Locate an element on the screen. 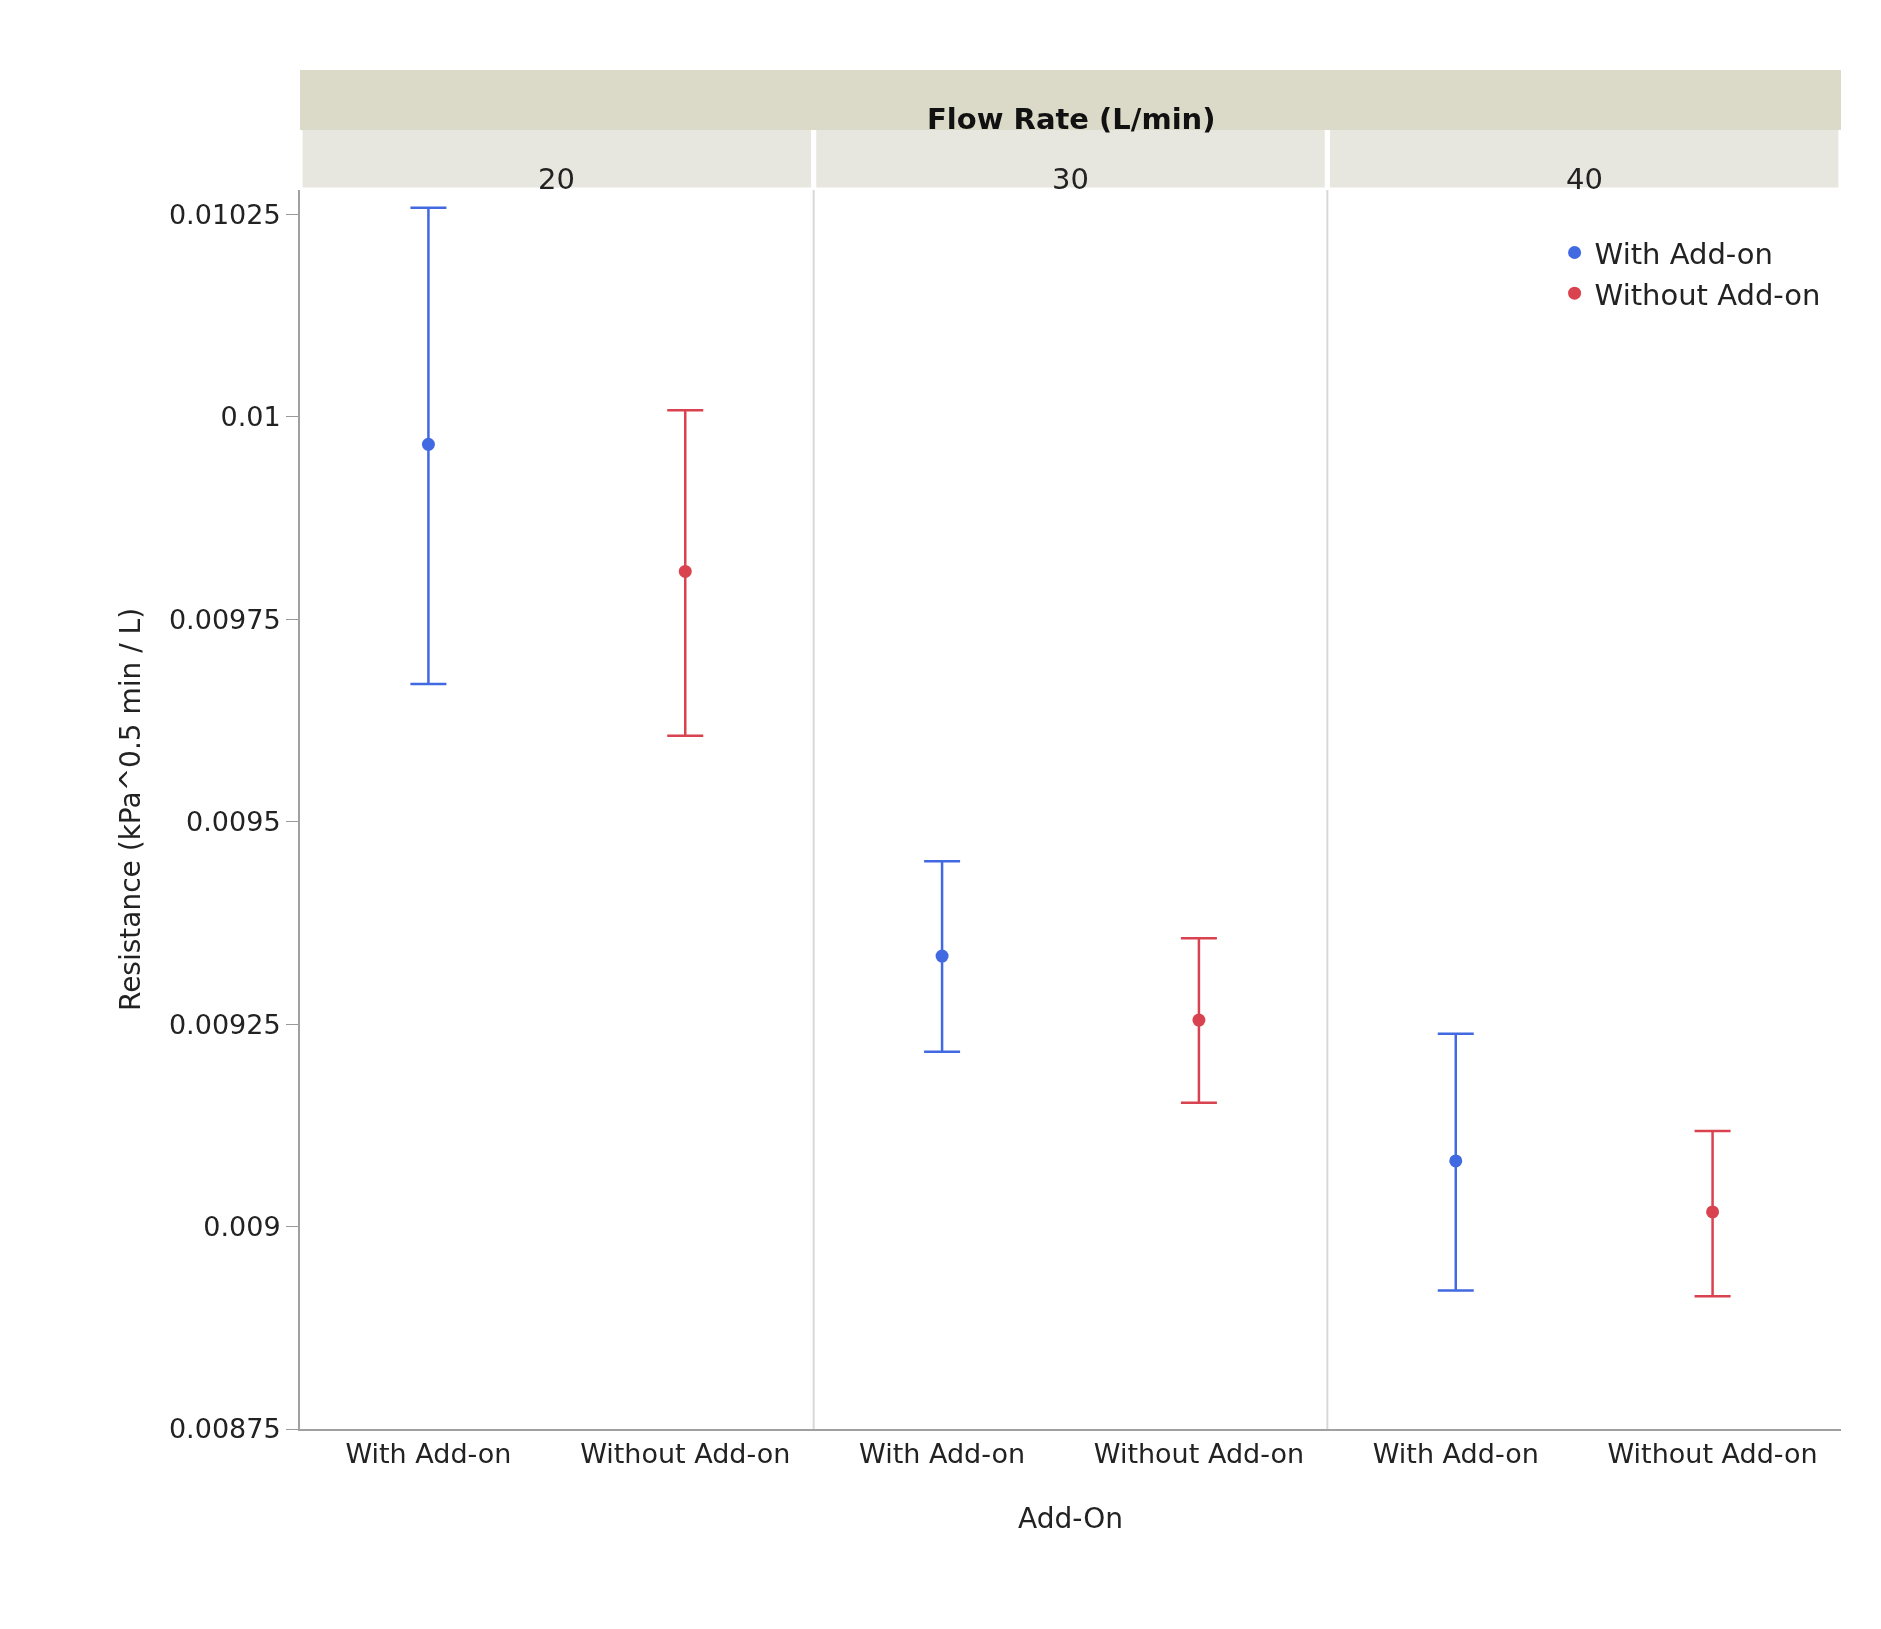 This screenshot has height=1629, width=1881. annotation: 40 is located at coordinates (1584, 179).